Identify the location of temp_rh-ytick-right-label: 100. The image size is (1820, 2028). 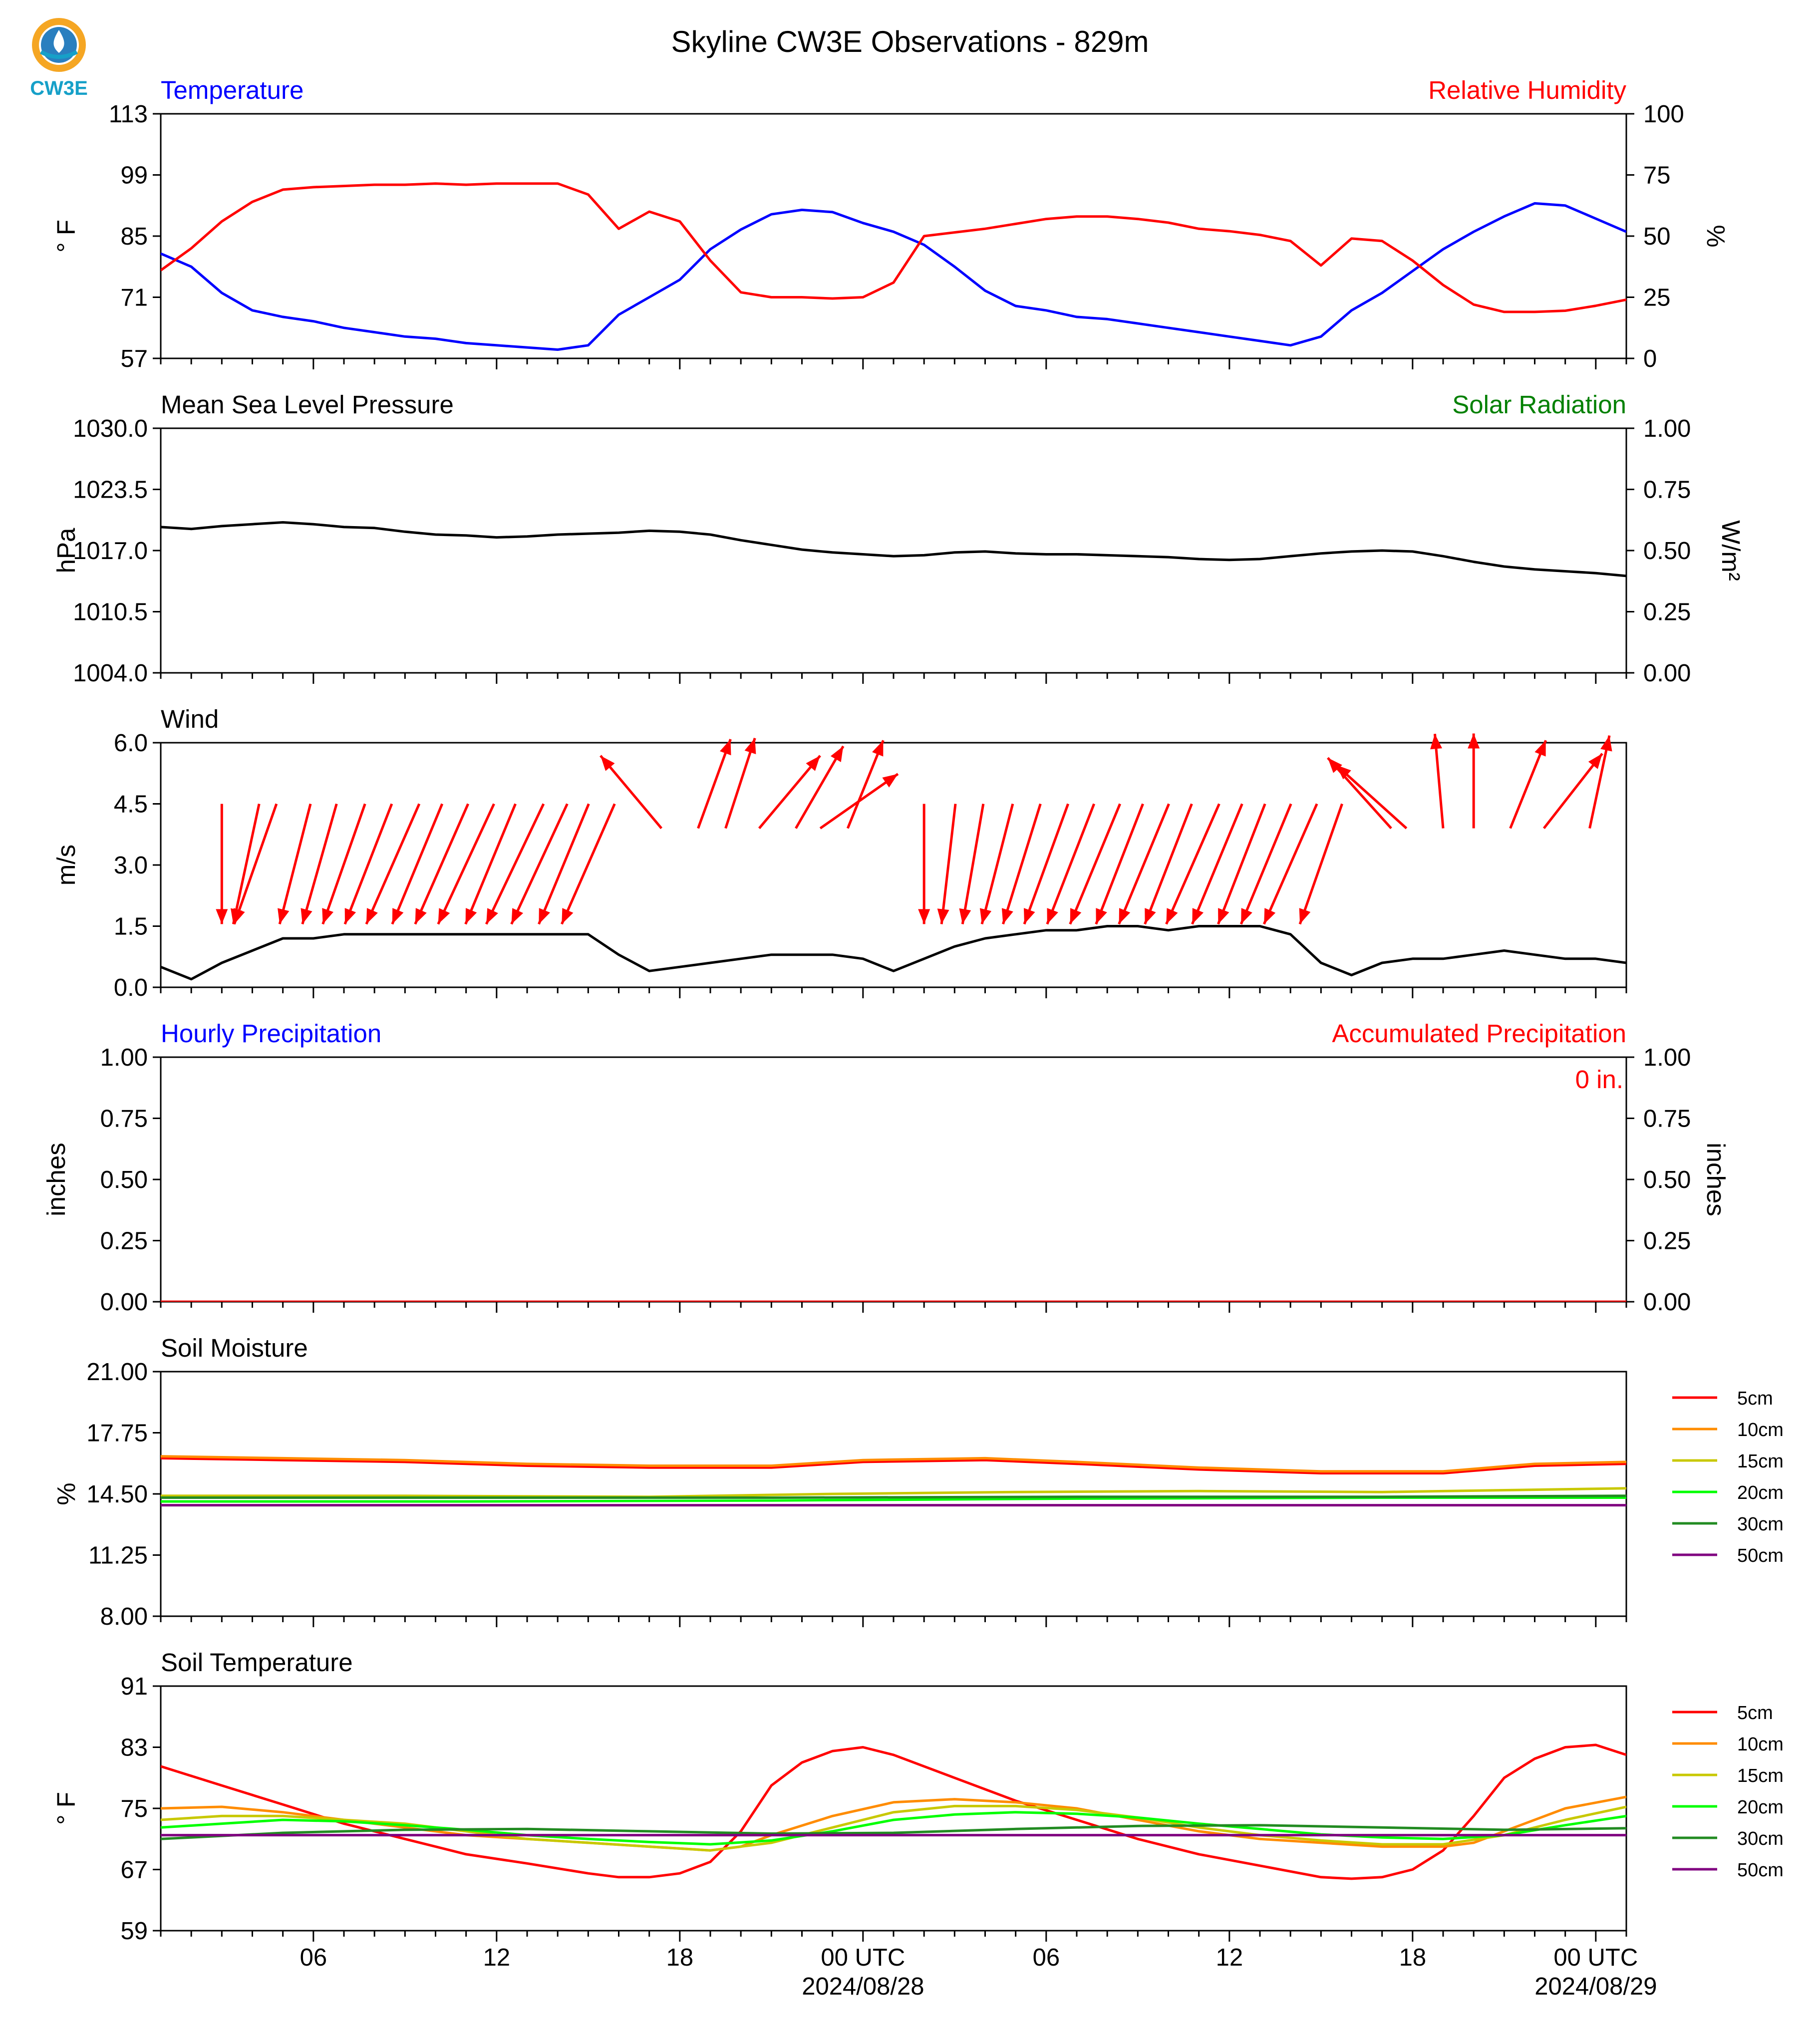
(1663, 114).